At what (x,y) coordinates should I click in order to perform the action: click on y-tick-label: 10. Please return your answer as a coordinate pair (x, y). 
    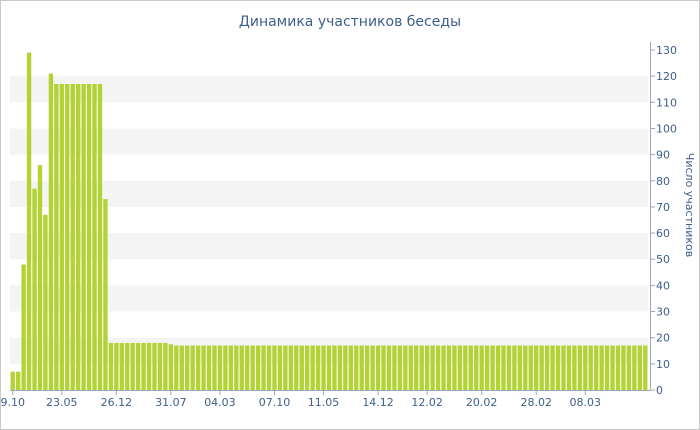
    Looking at the image, I should click on (663, 364).